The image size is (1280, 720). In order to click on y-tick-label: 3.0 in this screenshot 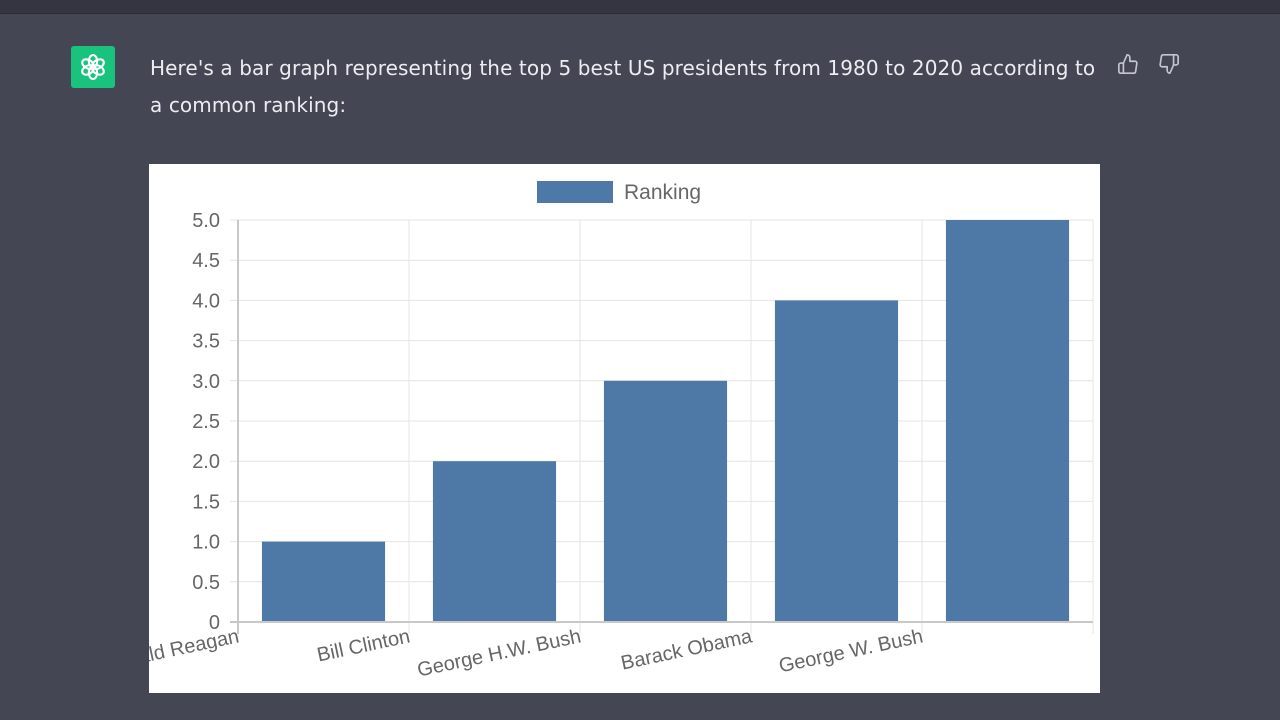, I will do `click(206, 382)`.